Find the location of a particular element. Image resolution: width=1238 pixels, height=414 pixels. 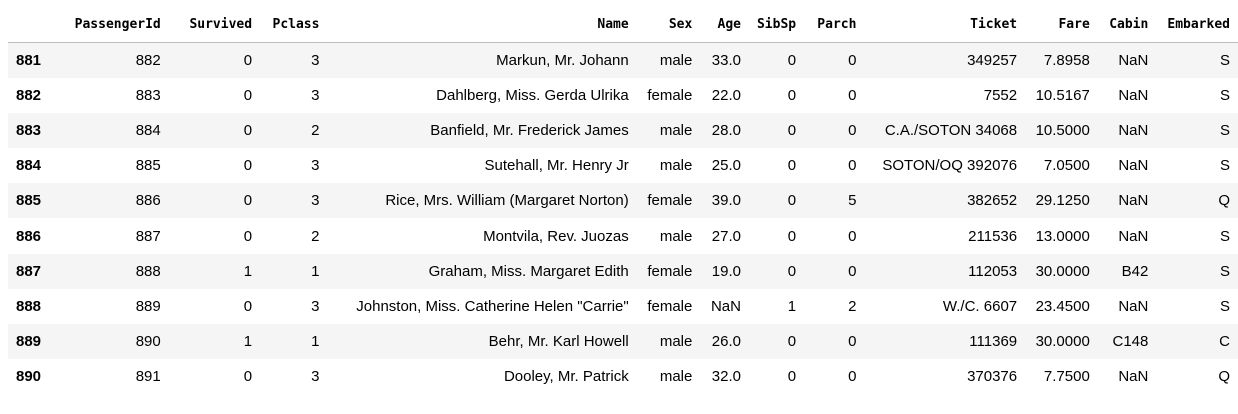

column-header-ticket: Ticket is located at coordinates (945, 24).